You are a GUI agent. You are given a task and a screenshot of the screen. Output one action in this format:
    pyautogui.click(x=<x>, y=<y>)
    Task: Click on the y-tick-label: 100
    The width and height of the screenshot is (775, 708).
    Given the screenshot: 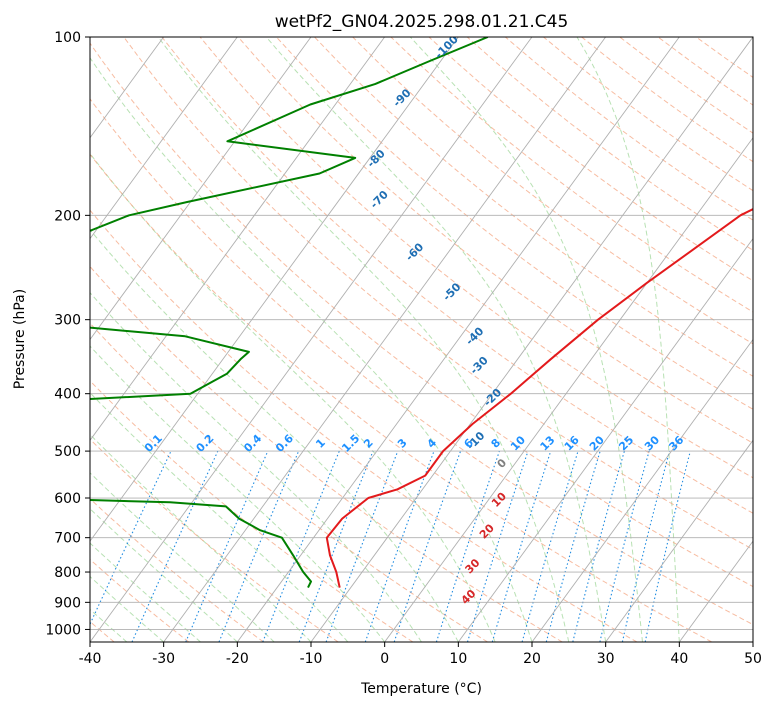 What is the action you would take?
    pyautogui.click(x=67, y=38)
    